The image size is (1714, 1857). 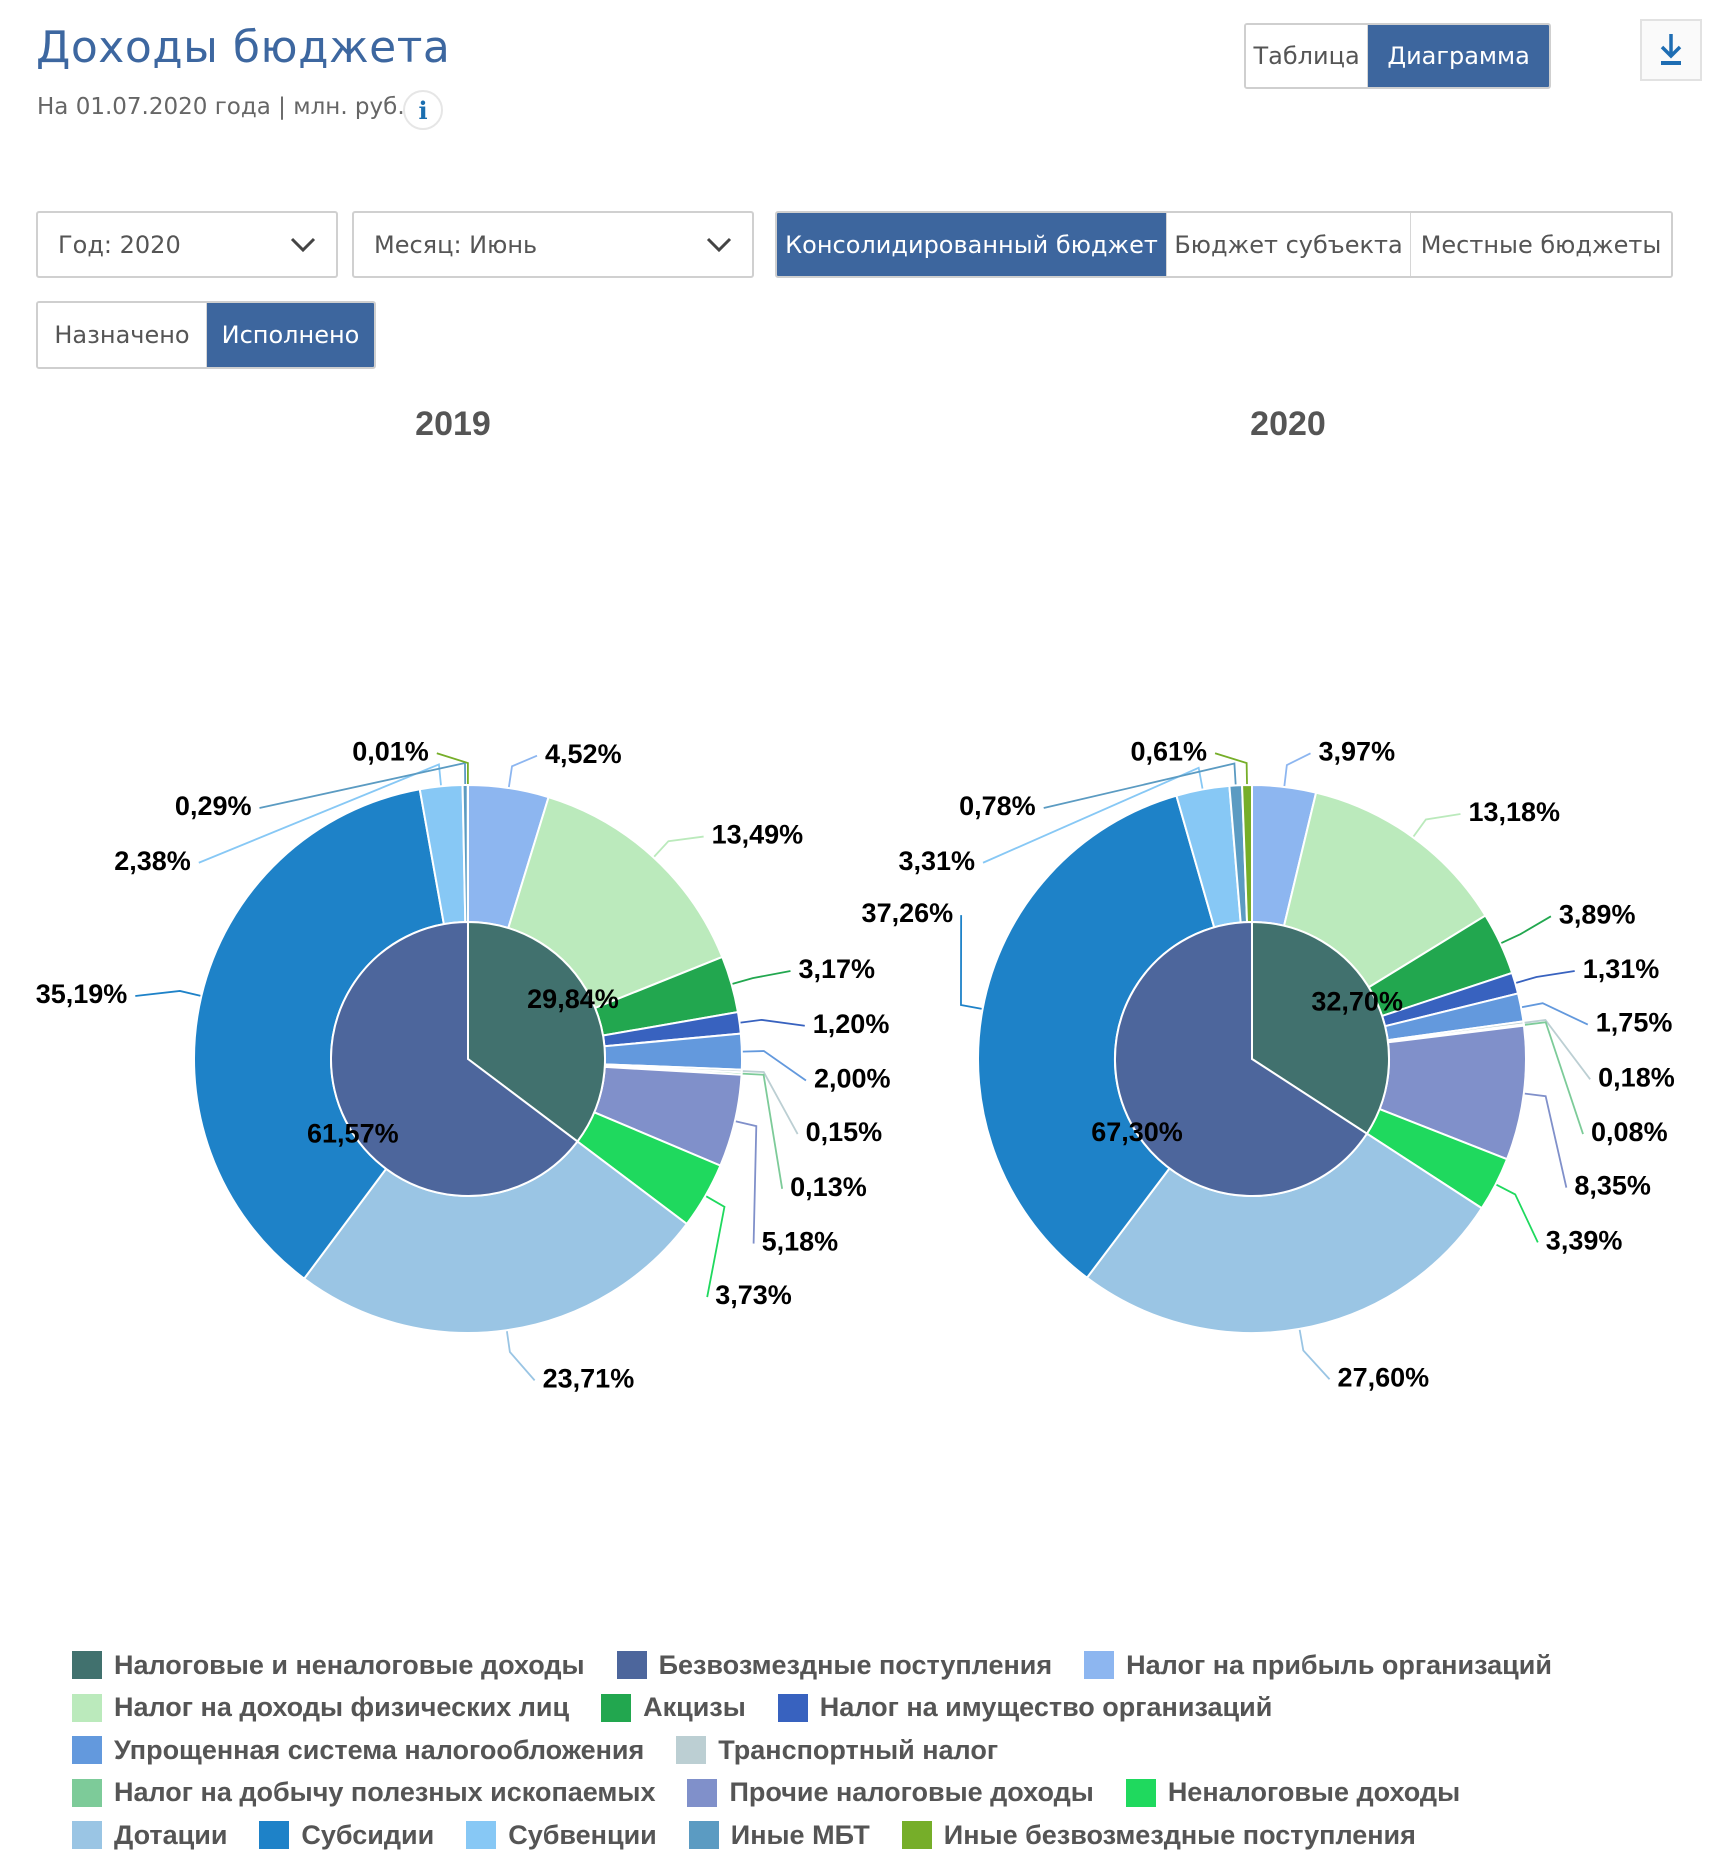 I want to click on legend-item: Акцизы, so click(x=673, y=1707).